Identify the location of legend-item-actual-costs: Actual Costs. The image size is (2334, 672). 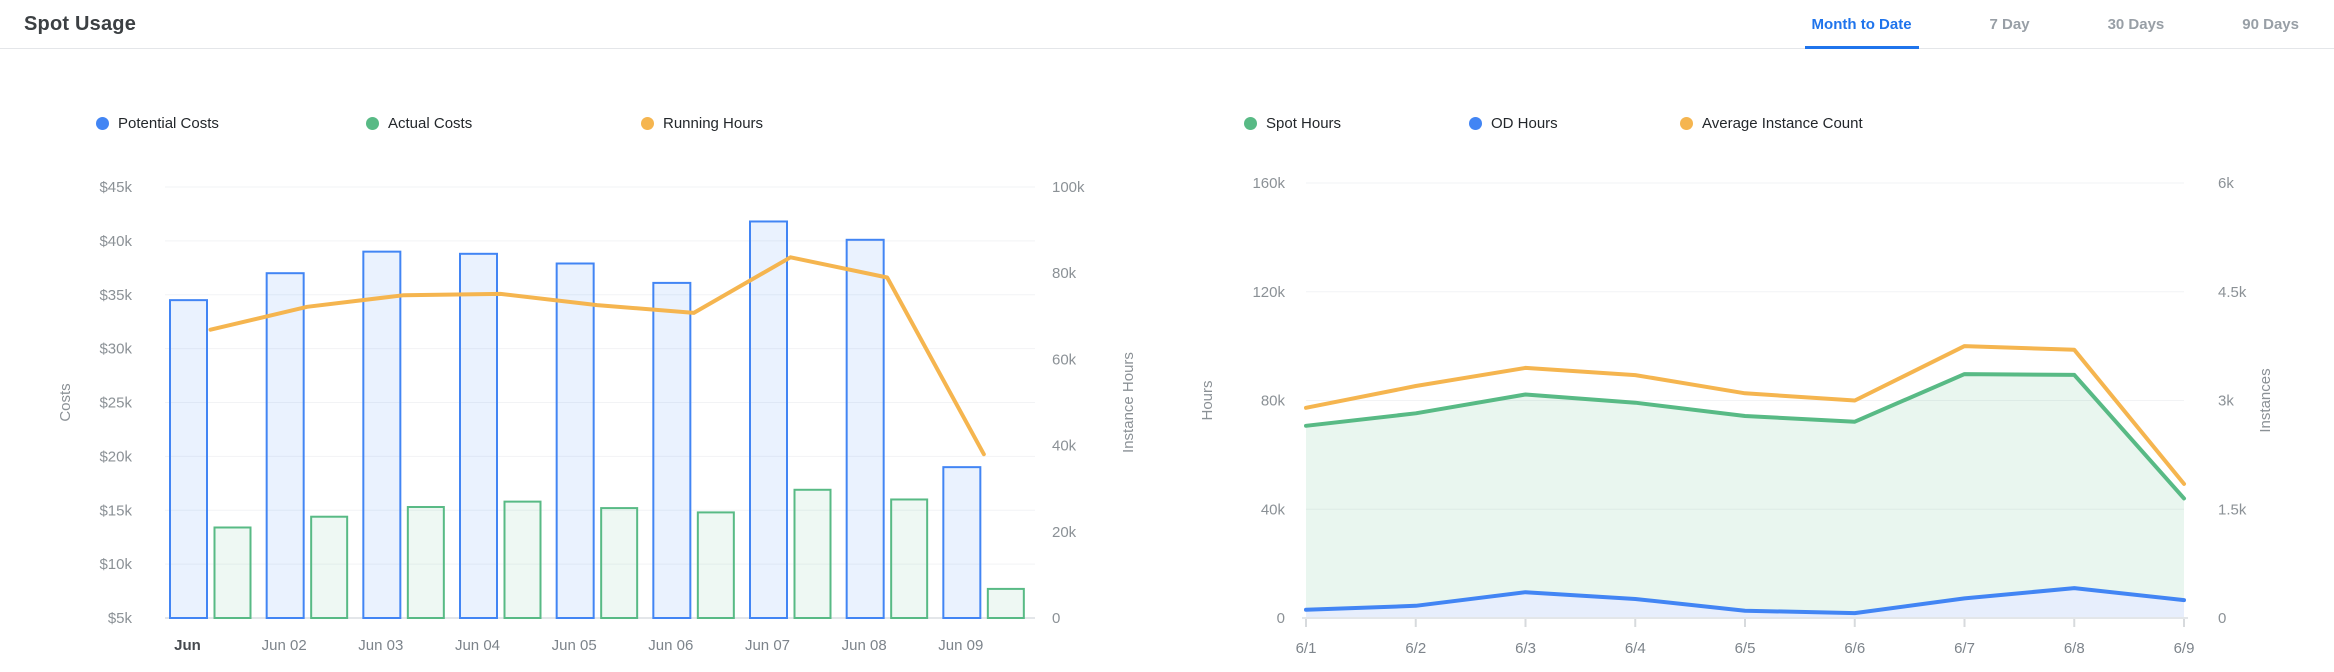
(419, 123).